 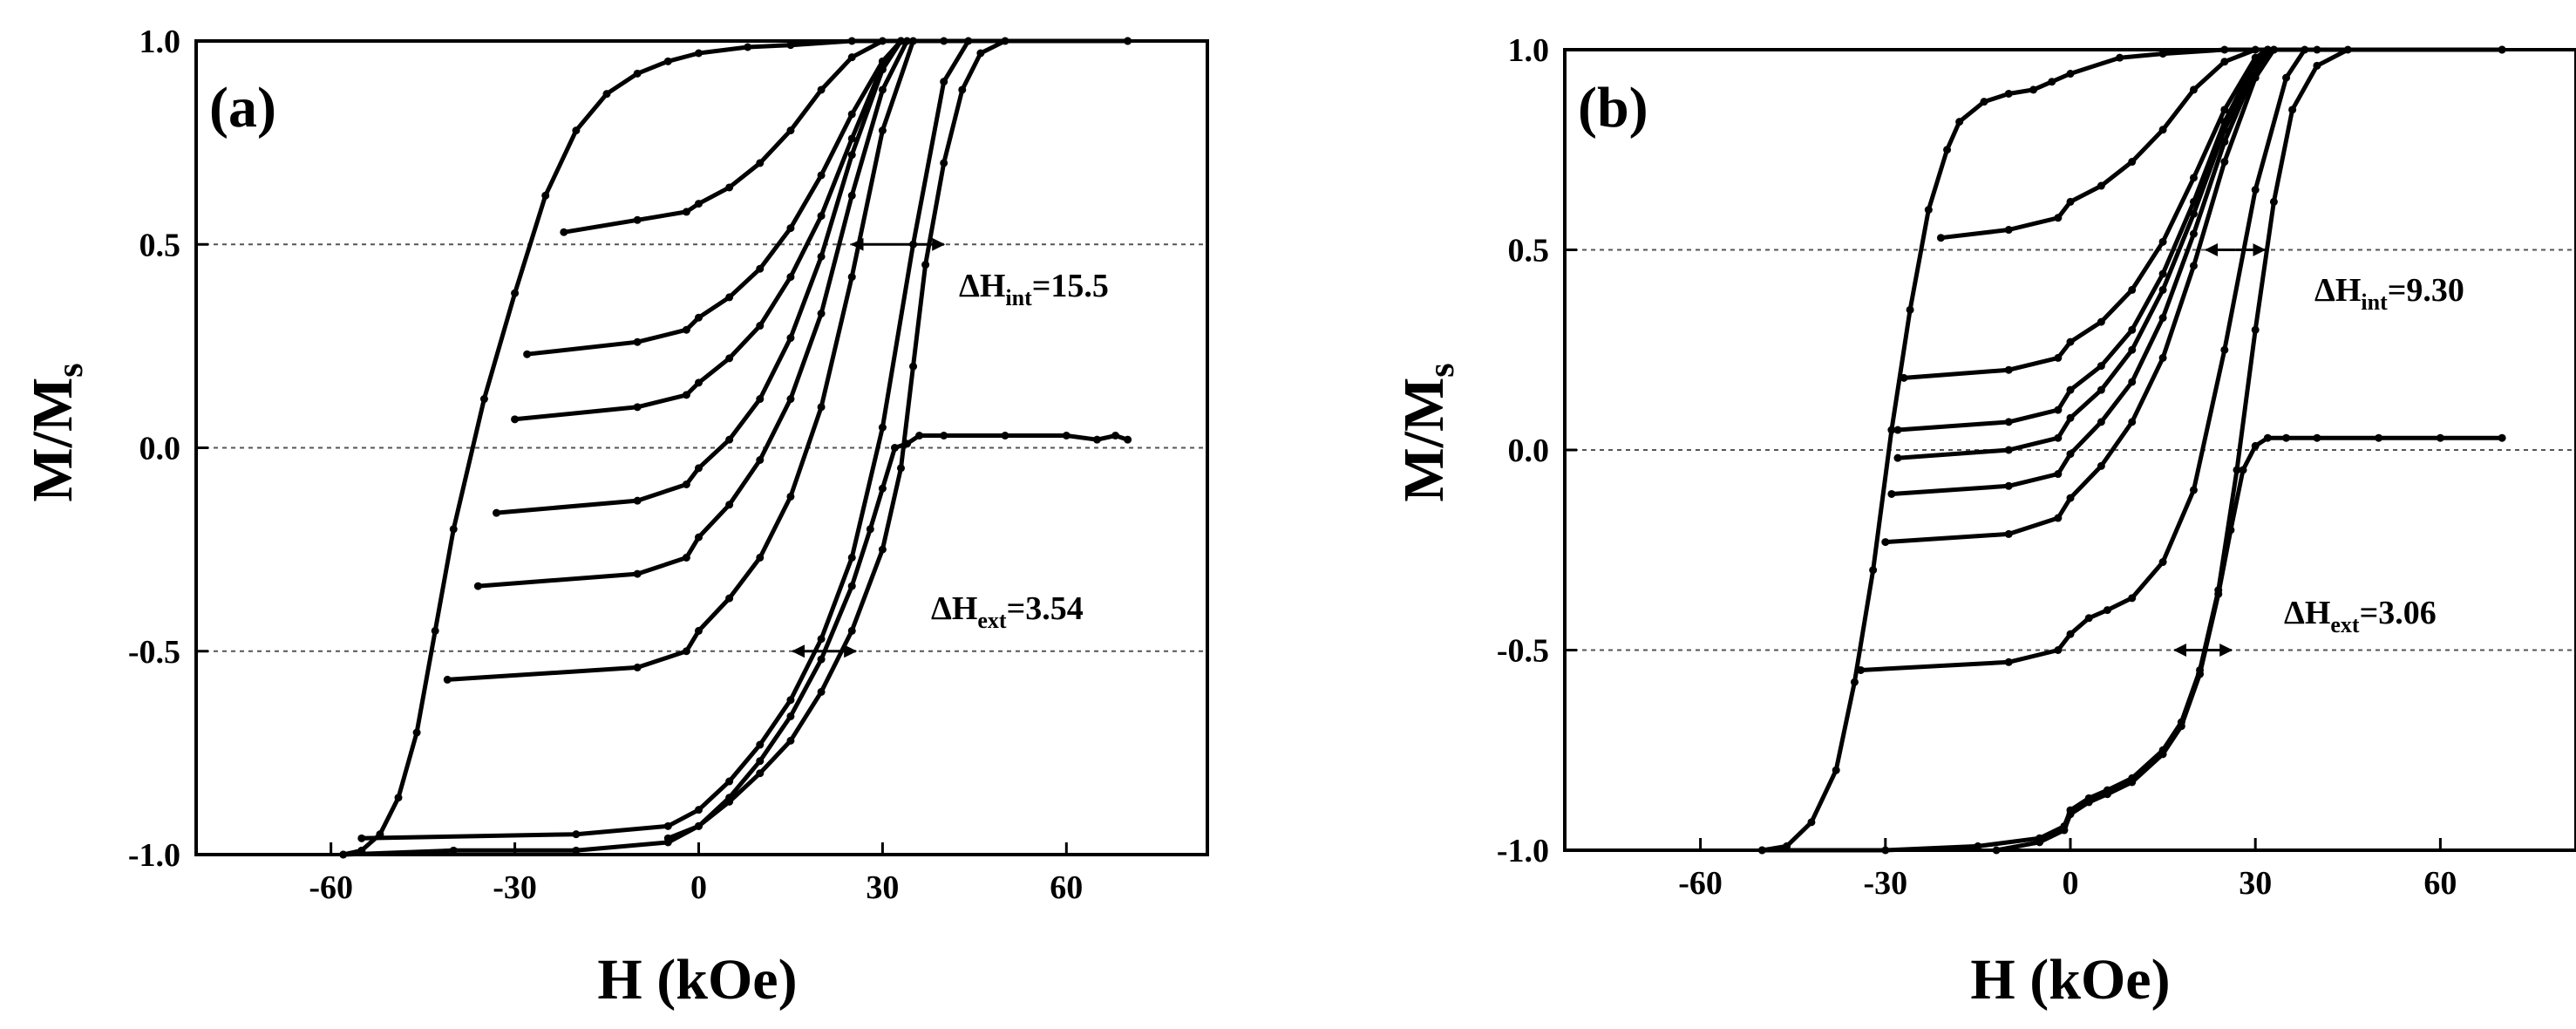 I want to click on y-tick-label: 0.5, so click(x=1529, y=251).